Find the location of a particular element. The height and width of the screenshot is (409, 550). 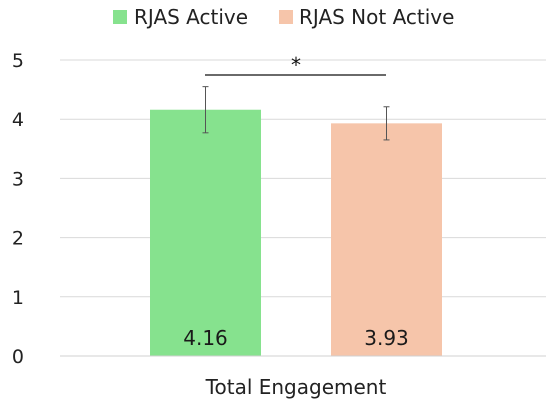

y-tick-label: 0 is located at coordinates (18, 357).